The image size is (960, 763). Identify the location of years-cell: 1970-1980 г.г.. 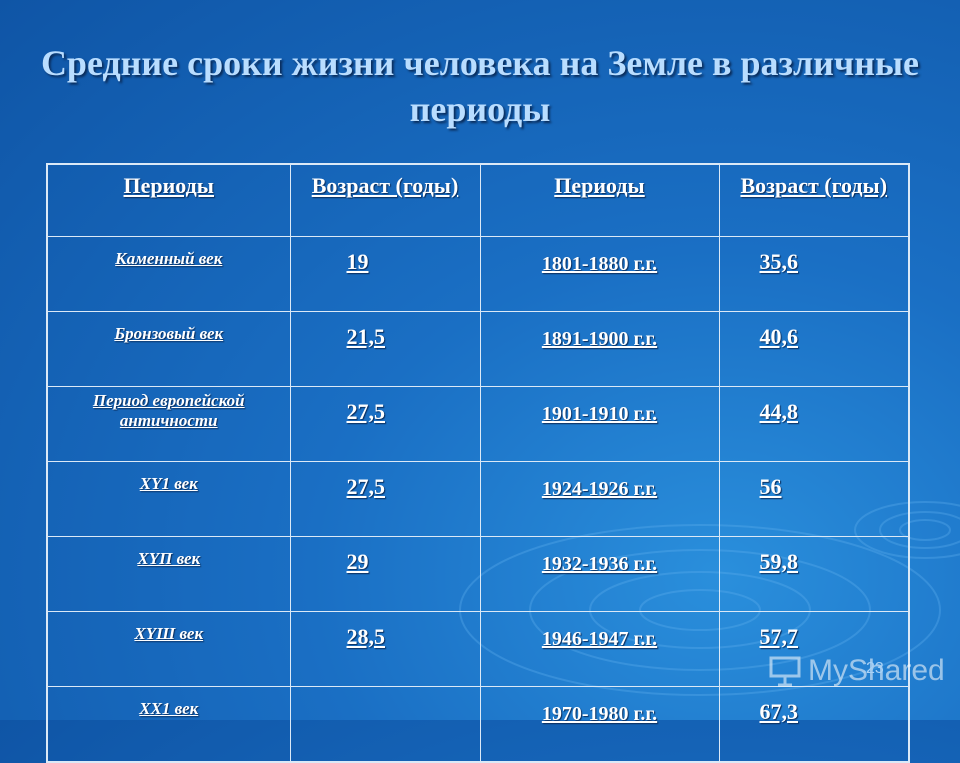
(599, 723).